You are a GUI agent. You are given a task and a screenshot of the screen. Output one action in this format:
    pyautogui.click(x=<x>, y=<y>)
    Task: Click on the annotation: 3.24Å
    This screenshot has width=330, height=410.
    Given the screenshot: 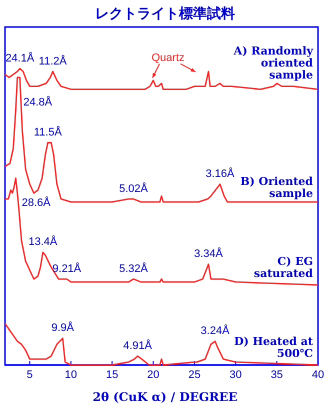 What is the action you would take?
    pyautogui.click(x=215, y=331)
    